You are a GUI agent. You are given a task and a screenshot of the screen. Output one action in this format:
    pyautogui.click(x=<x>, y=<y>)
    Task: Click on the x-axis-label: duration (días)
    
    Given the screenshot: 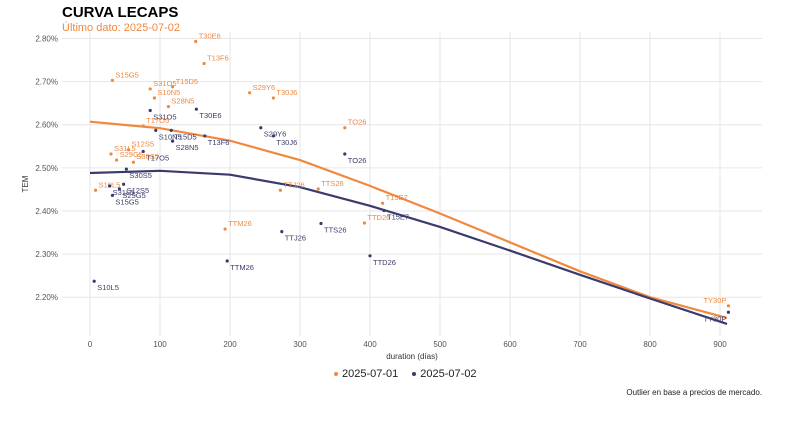 What is the action you would take?
    pyautogui.click(x=412, y=356)
    